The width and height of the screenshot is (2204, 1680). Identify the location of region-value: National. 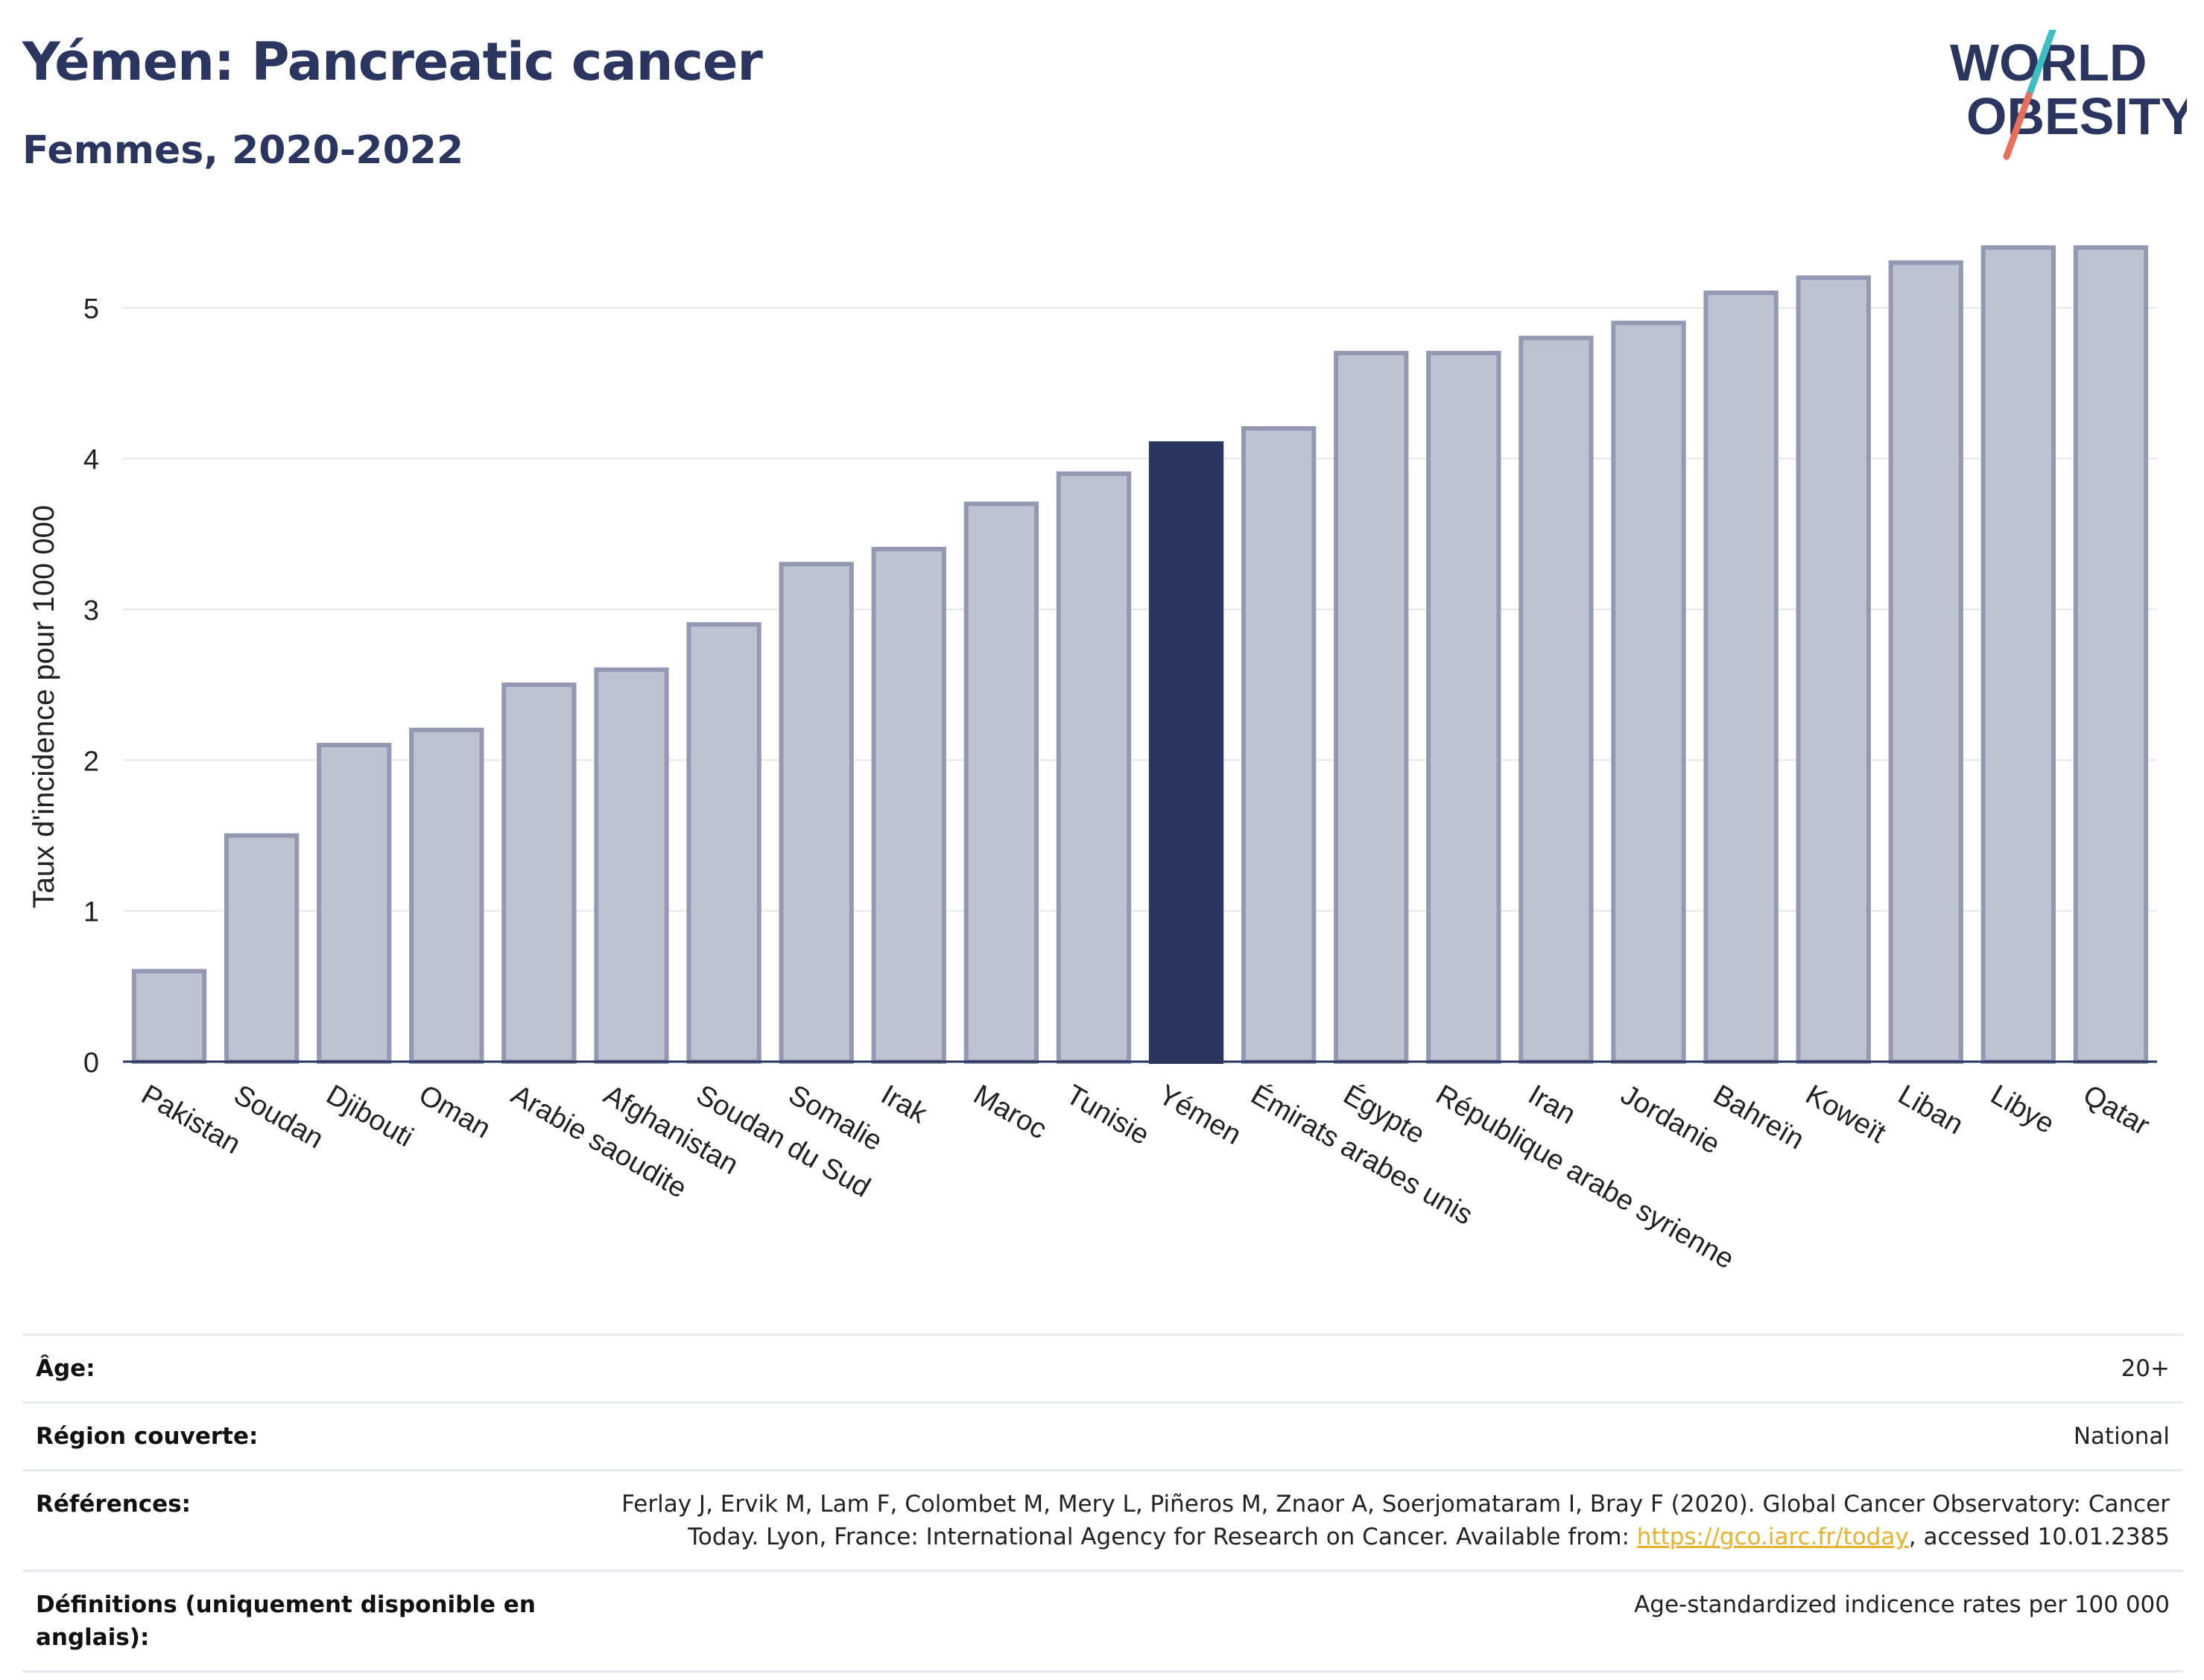
(2121, 1436).